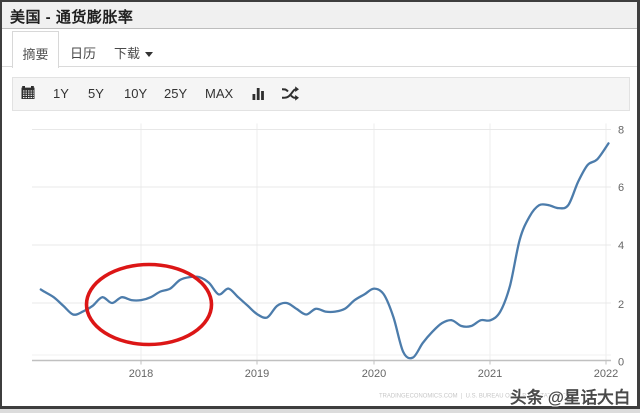  I want to click on svg-text: 2020, so click(374, 374).